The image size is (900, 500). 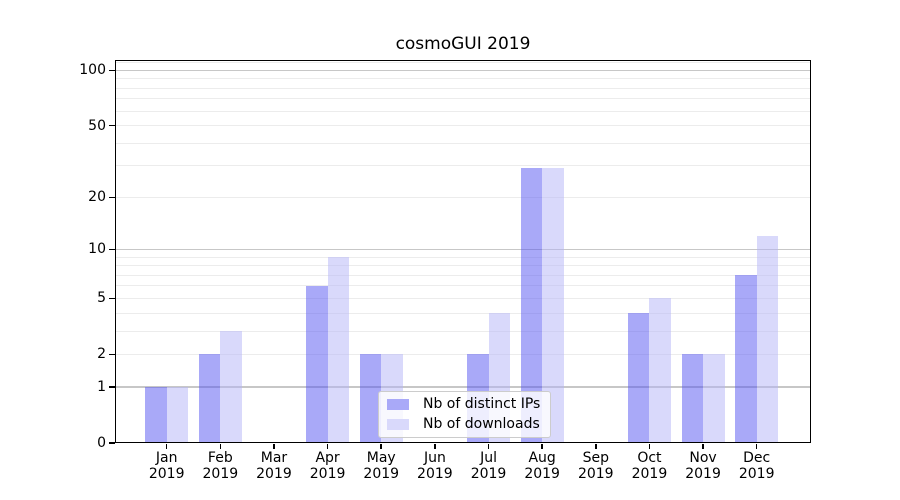 What do you see at coordinates (166, 458) in the screenshot?
I see `x-tick-month: Jan` at bounding box center [166, 458].